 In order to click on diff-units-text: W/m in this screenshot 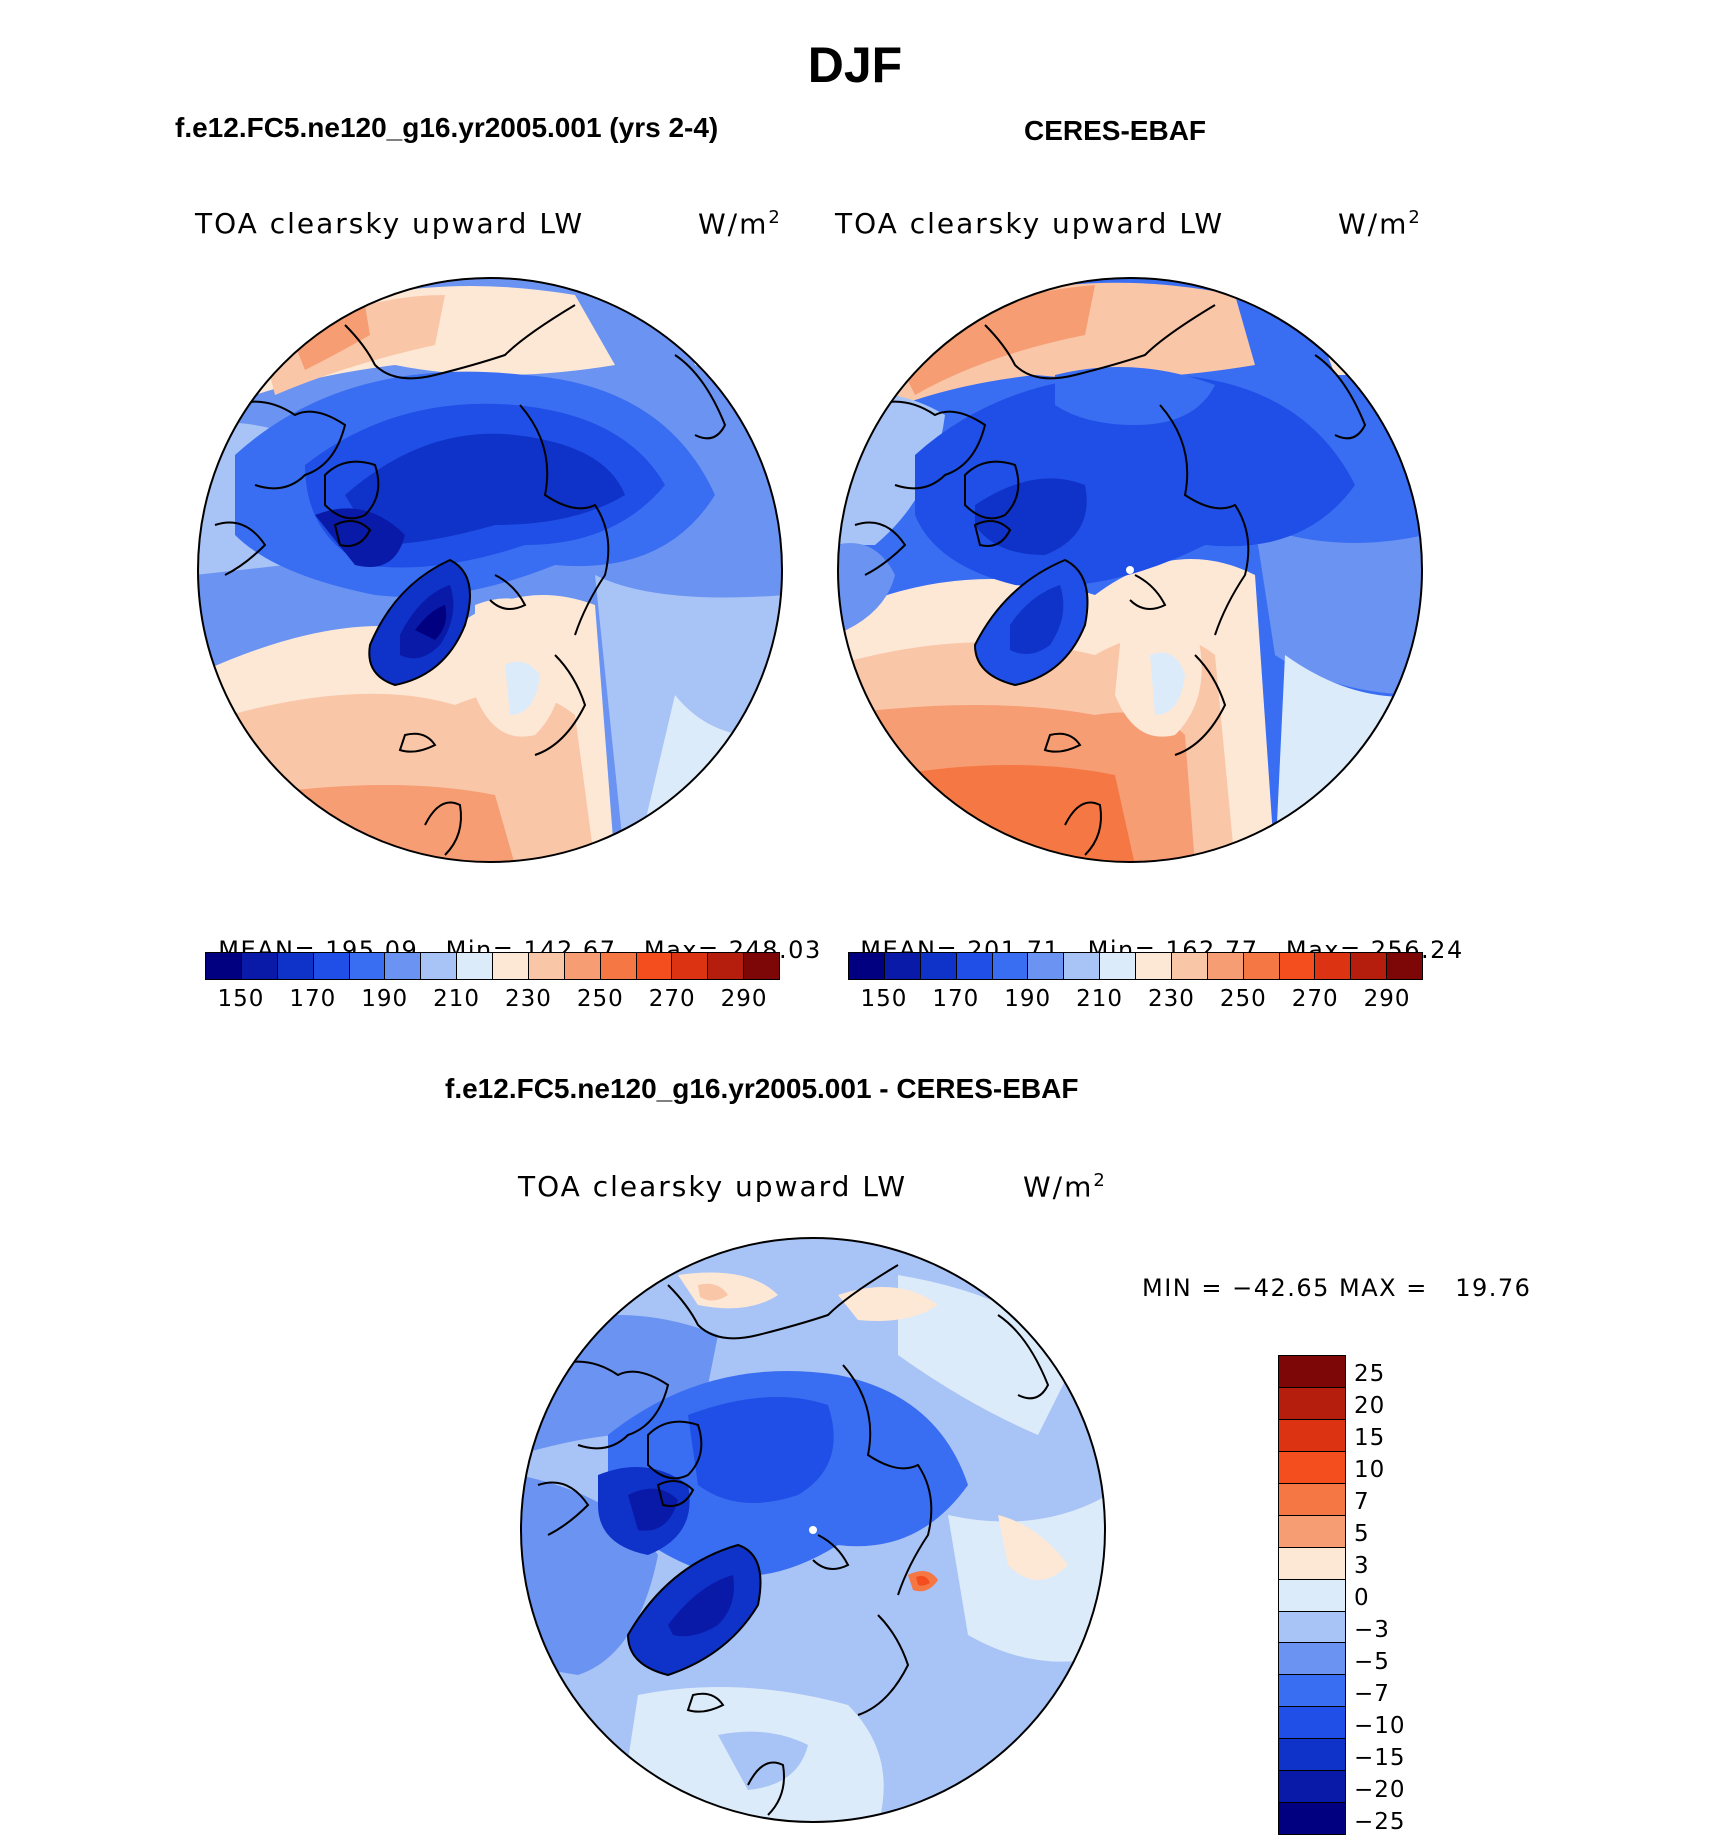, I will do `click(1058, 1187)`.